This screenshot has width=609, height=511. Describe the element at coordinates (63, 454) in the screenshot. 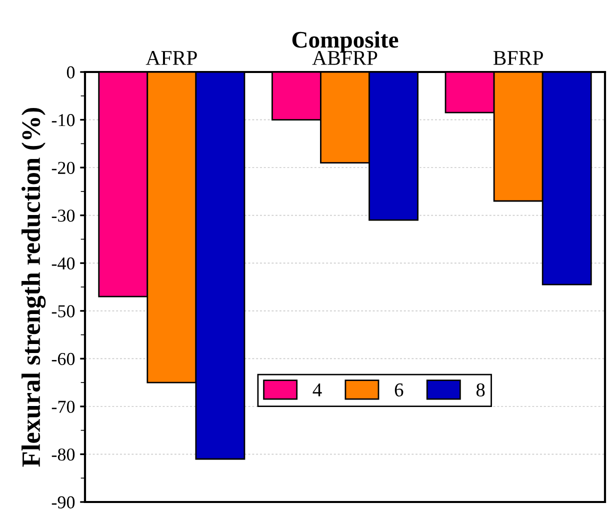

I see `y-tick-label: -80` at that location.